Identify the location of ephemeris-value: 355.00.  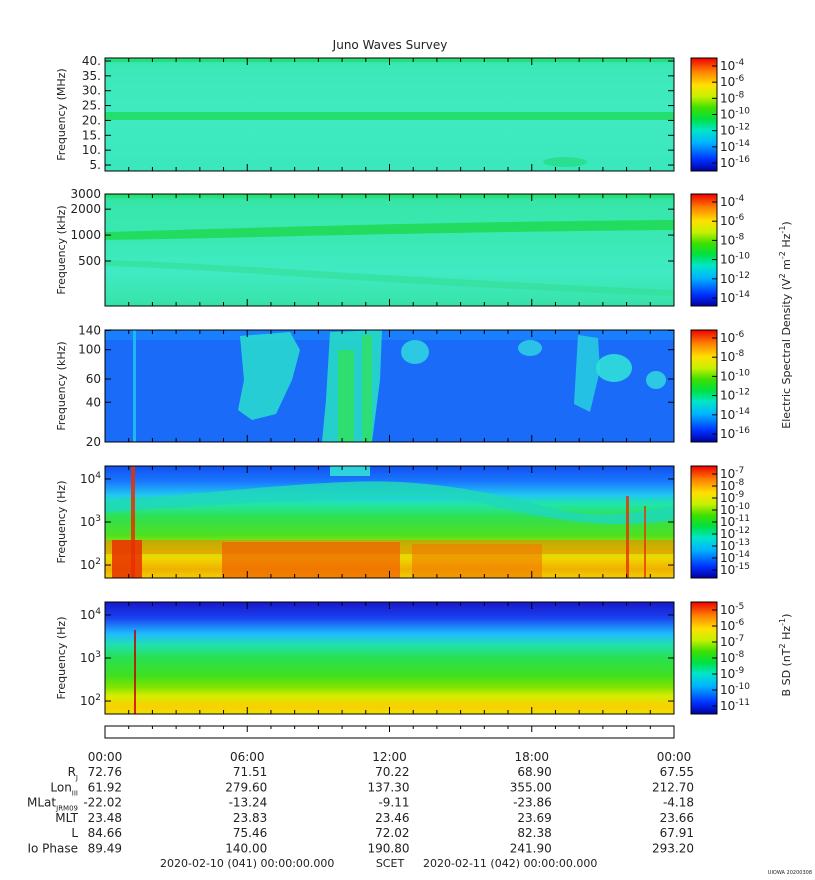
(531, 787).